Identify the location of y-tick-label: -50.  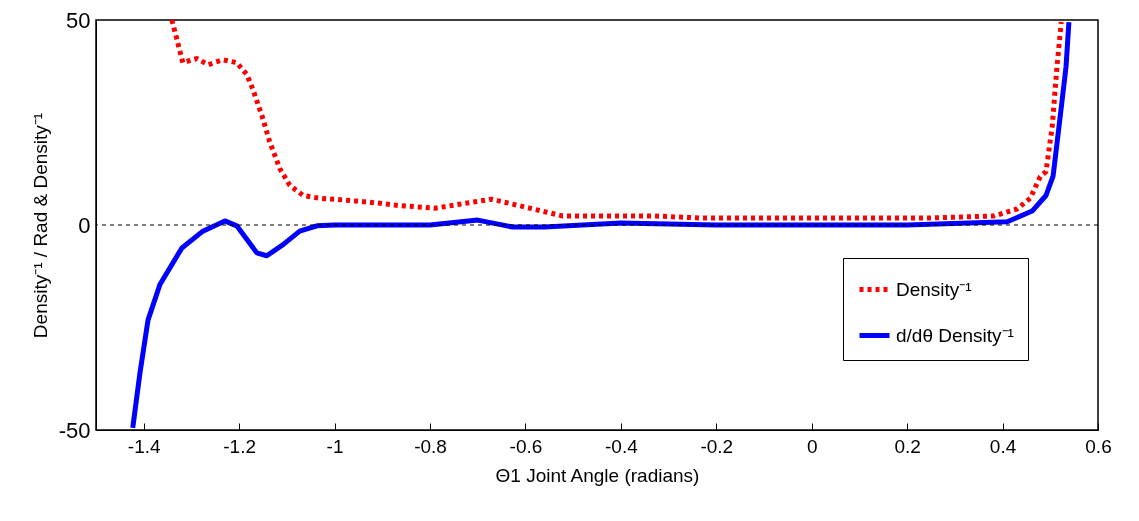
(74, 430).